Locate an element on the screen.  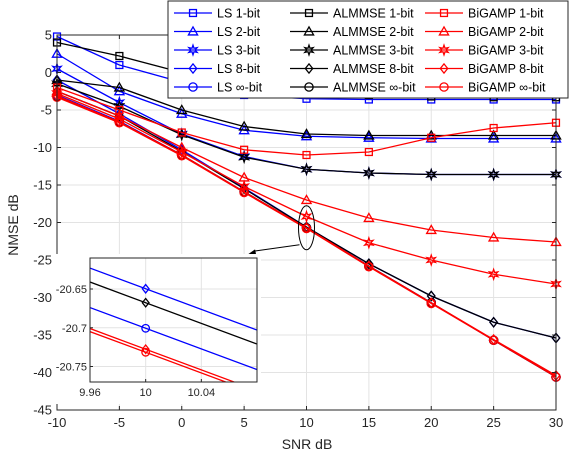
inset-x-tick-label: 9.96 is located at coordinates (89, 393).